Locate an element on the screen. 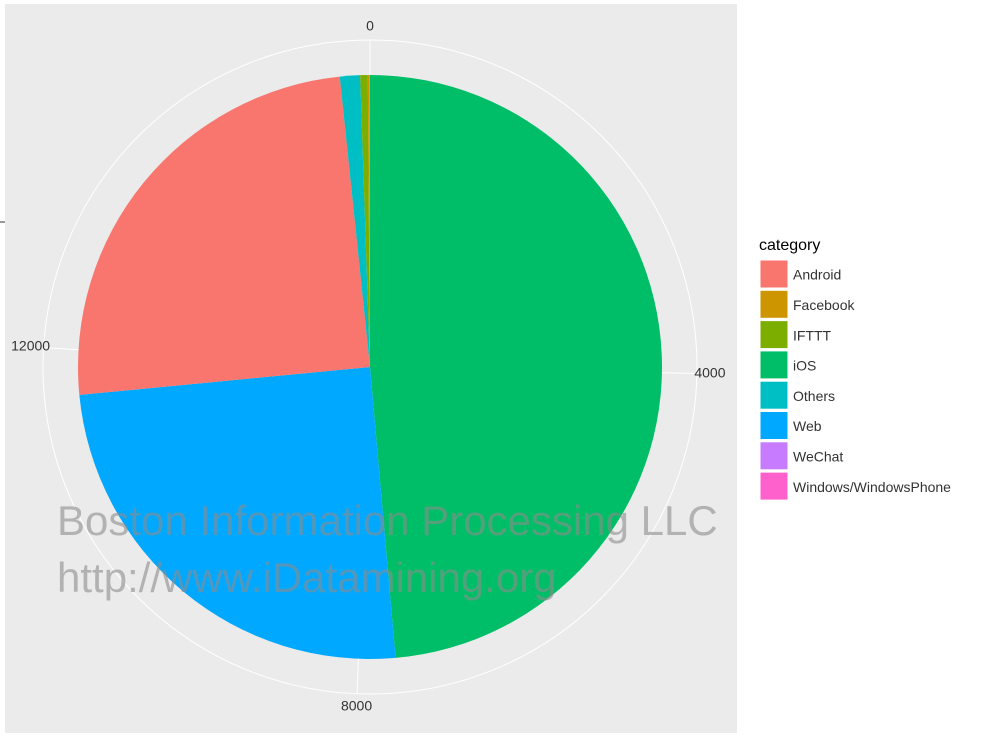 The image size is (981, 739). legend-title: category is located at coordinates (789, 245).